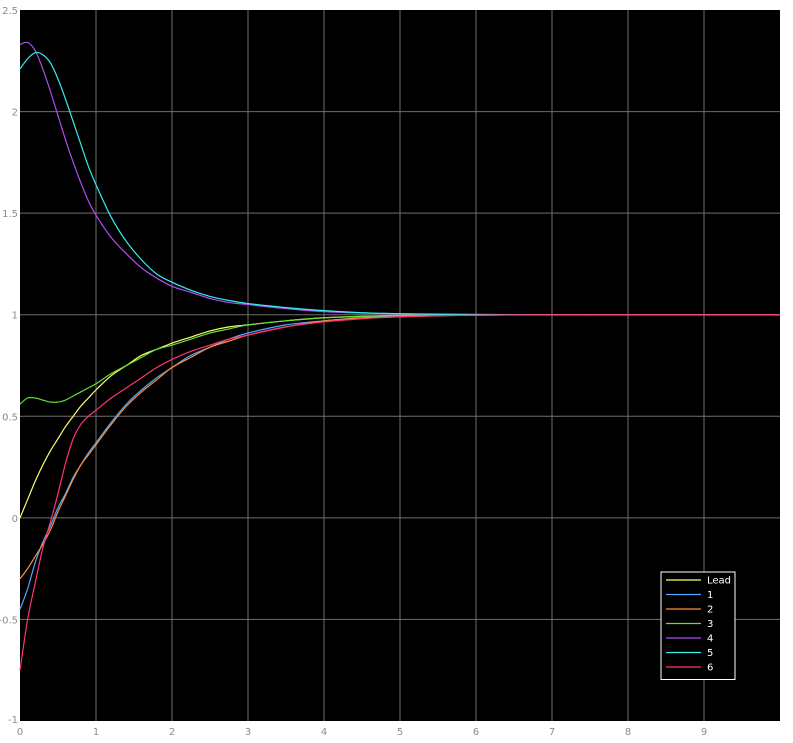  Describe the element at coordinates (710, 639) in the screenshot. I see `legend-entry-label: 4` at that location.